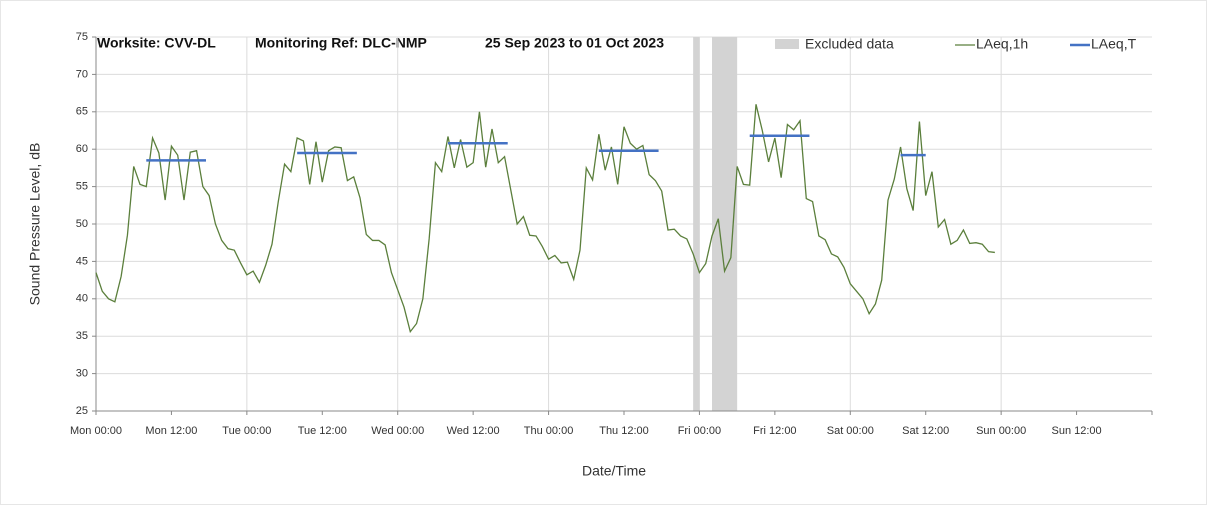 The width and height of the screenshot is (1208, 506). What do you see at coordinates (850, 431) in the screenshot?
I see `x-tick-label: Sat 00:00` at bounding box center [850, 431].